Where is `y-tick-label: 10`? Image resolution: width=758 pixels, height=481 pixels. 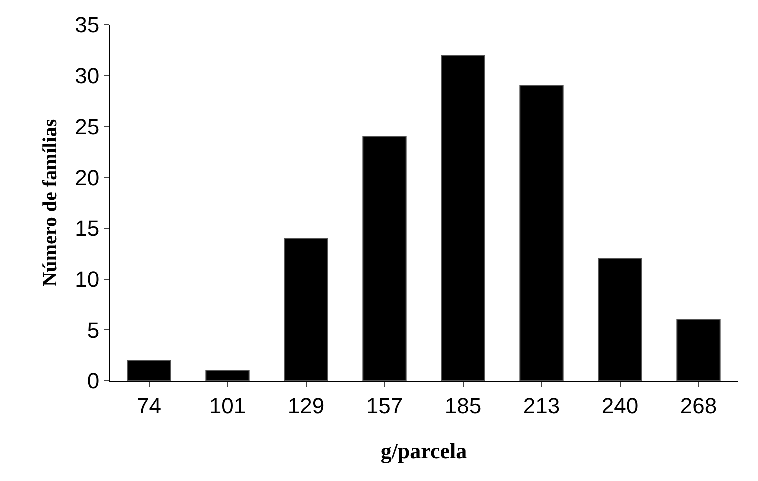
y-tick-label: 10 is located at coordinates (87, 279).